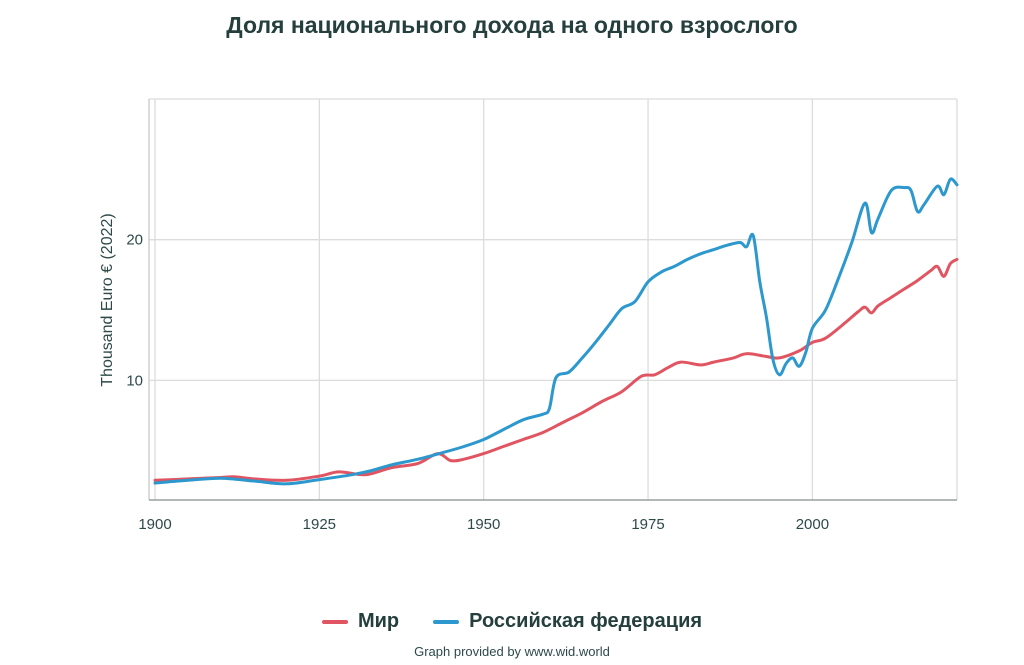 The image size is (1024, 665). I want to click on y-tick-label: 20, so click(134, 240).